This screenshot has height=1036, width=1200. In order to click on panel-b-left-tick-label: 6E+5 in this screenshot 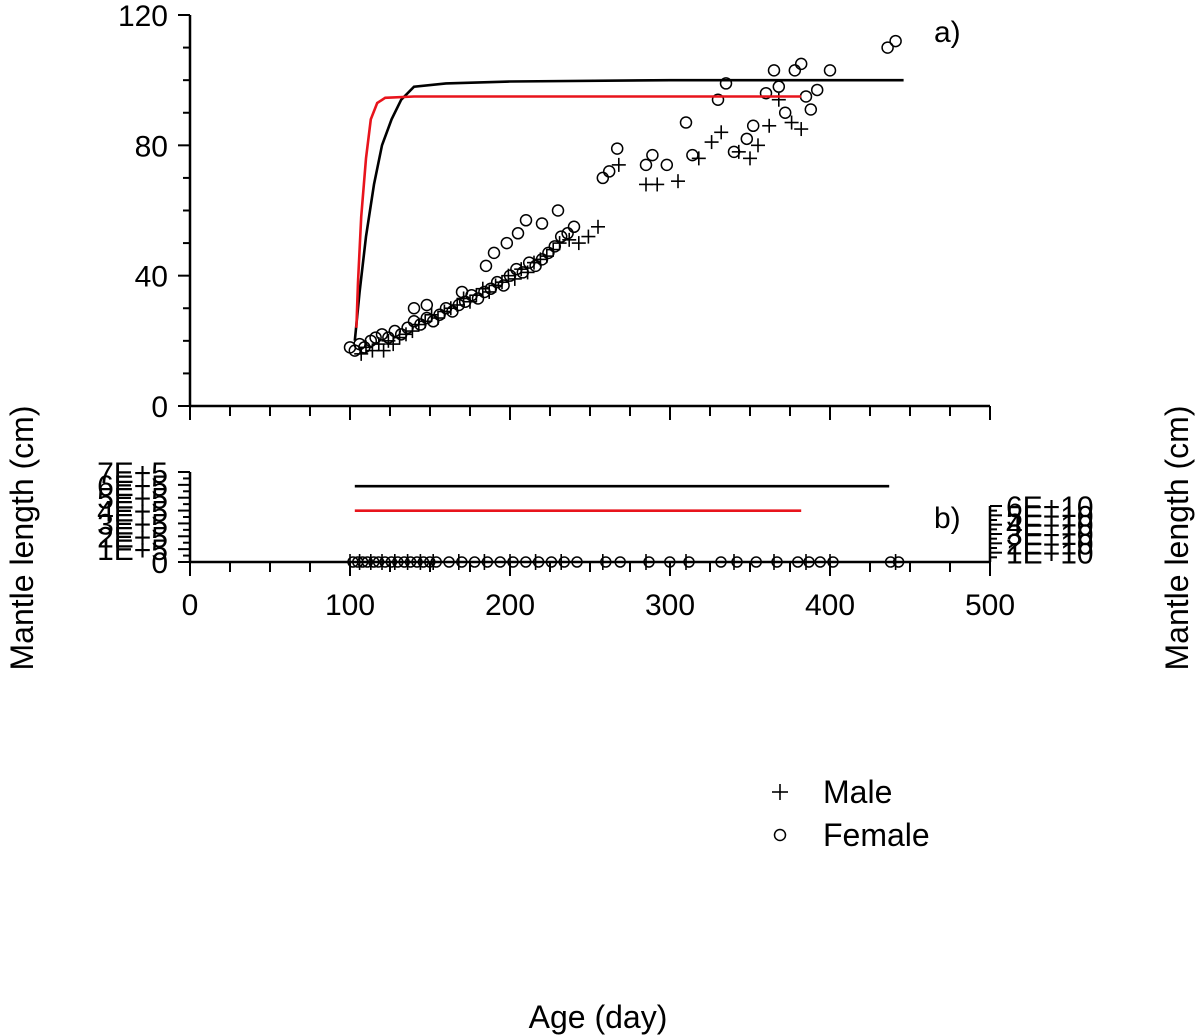, I will do `click(132, 486)`.